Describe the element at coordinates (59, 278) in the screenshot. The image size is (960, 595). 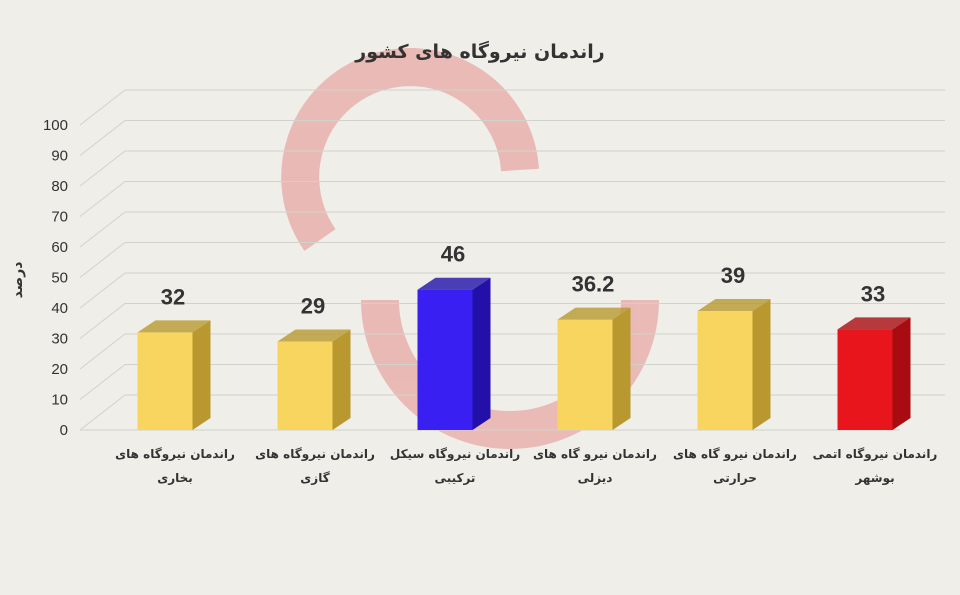
I see `y-tick-label: 50` at that location.